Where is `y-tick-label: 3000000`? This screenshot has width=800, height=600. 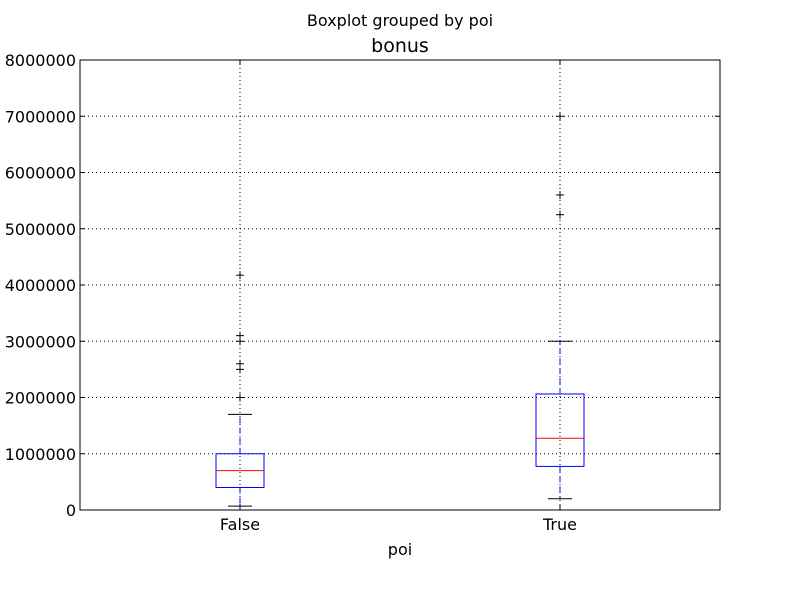
y-tick-label: 3000000 is located at coordinates (40, 341).